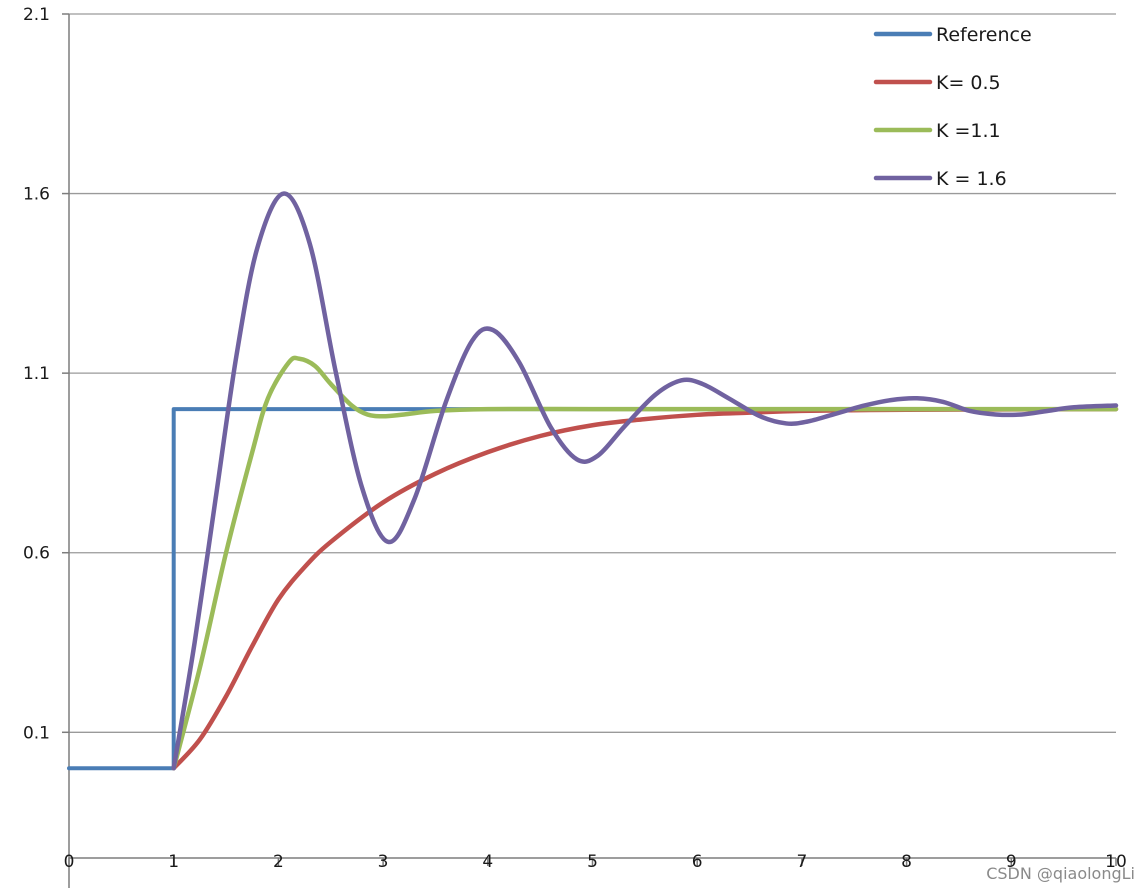  I want to click on legend-label: K= 0.5, so click(968, 83).